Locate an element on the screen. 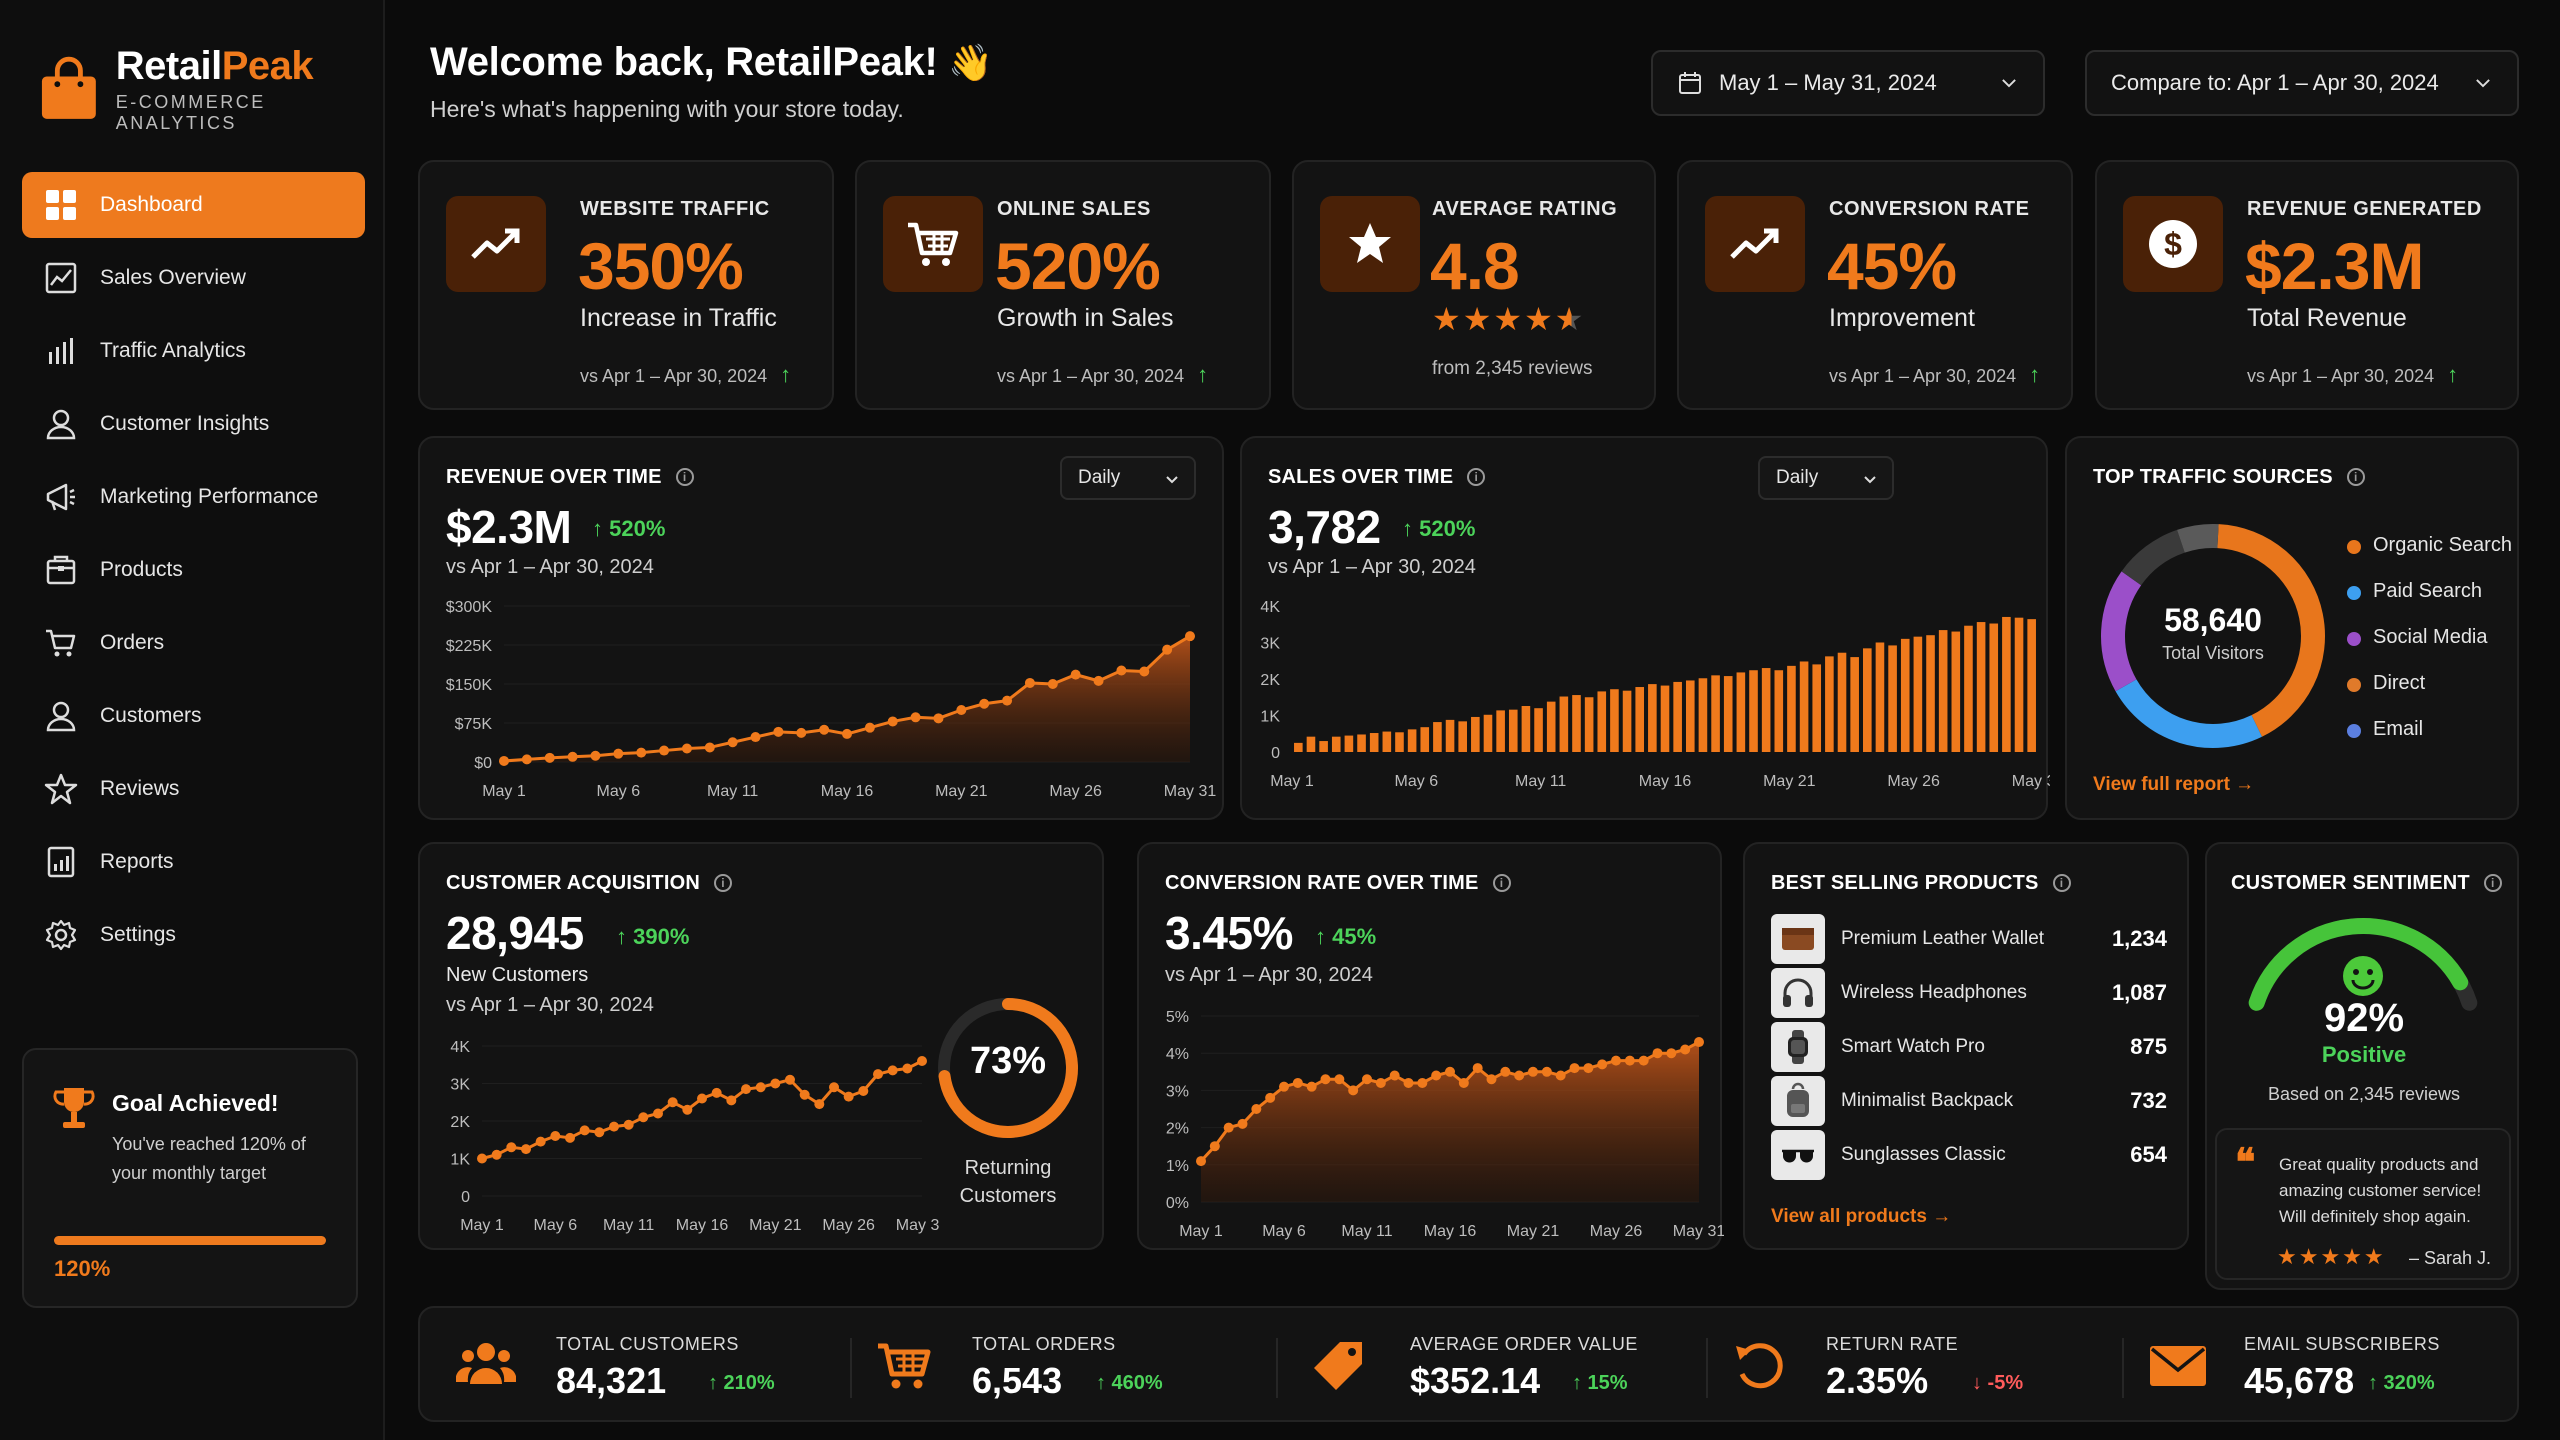  stat-average-order-value: AVERAGE ORDER VALUE $352.14 ↑ 15% is located at coordinates (1500, 1366).